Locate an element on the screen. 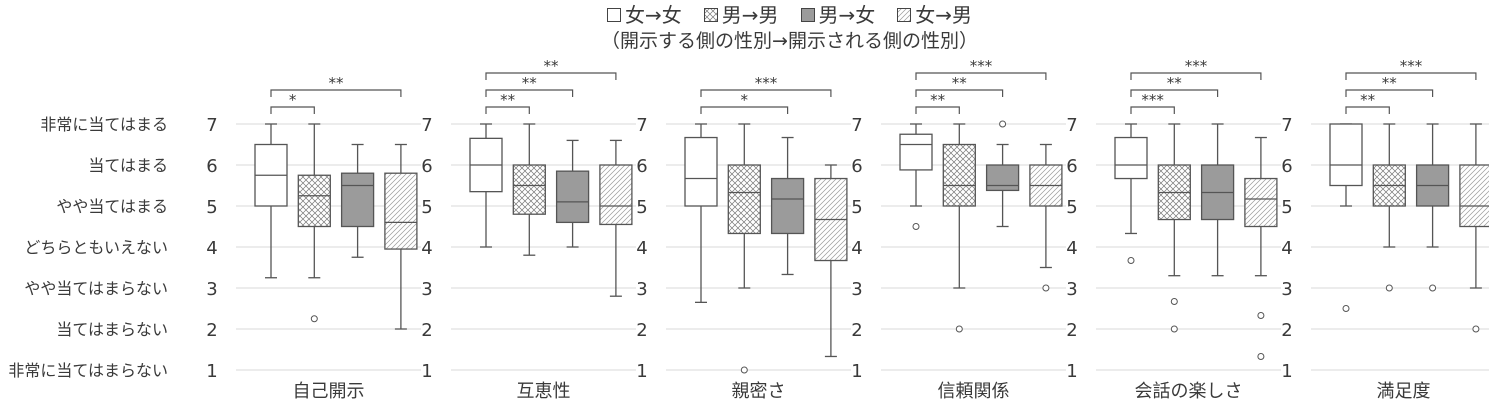  legend-item-male-female: 男→女 is located at coordinates (838, 15).